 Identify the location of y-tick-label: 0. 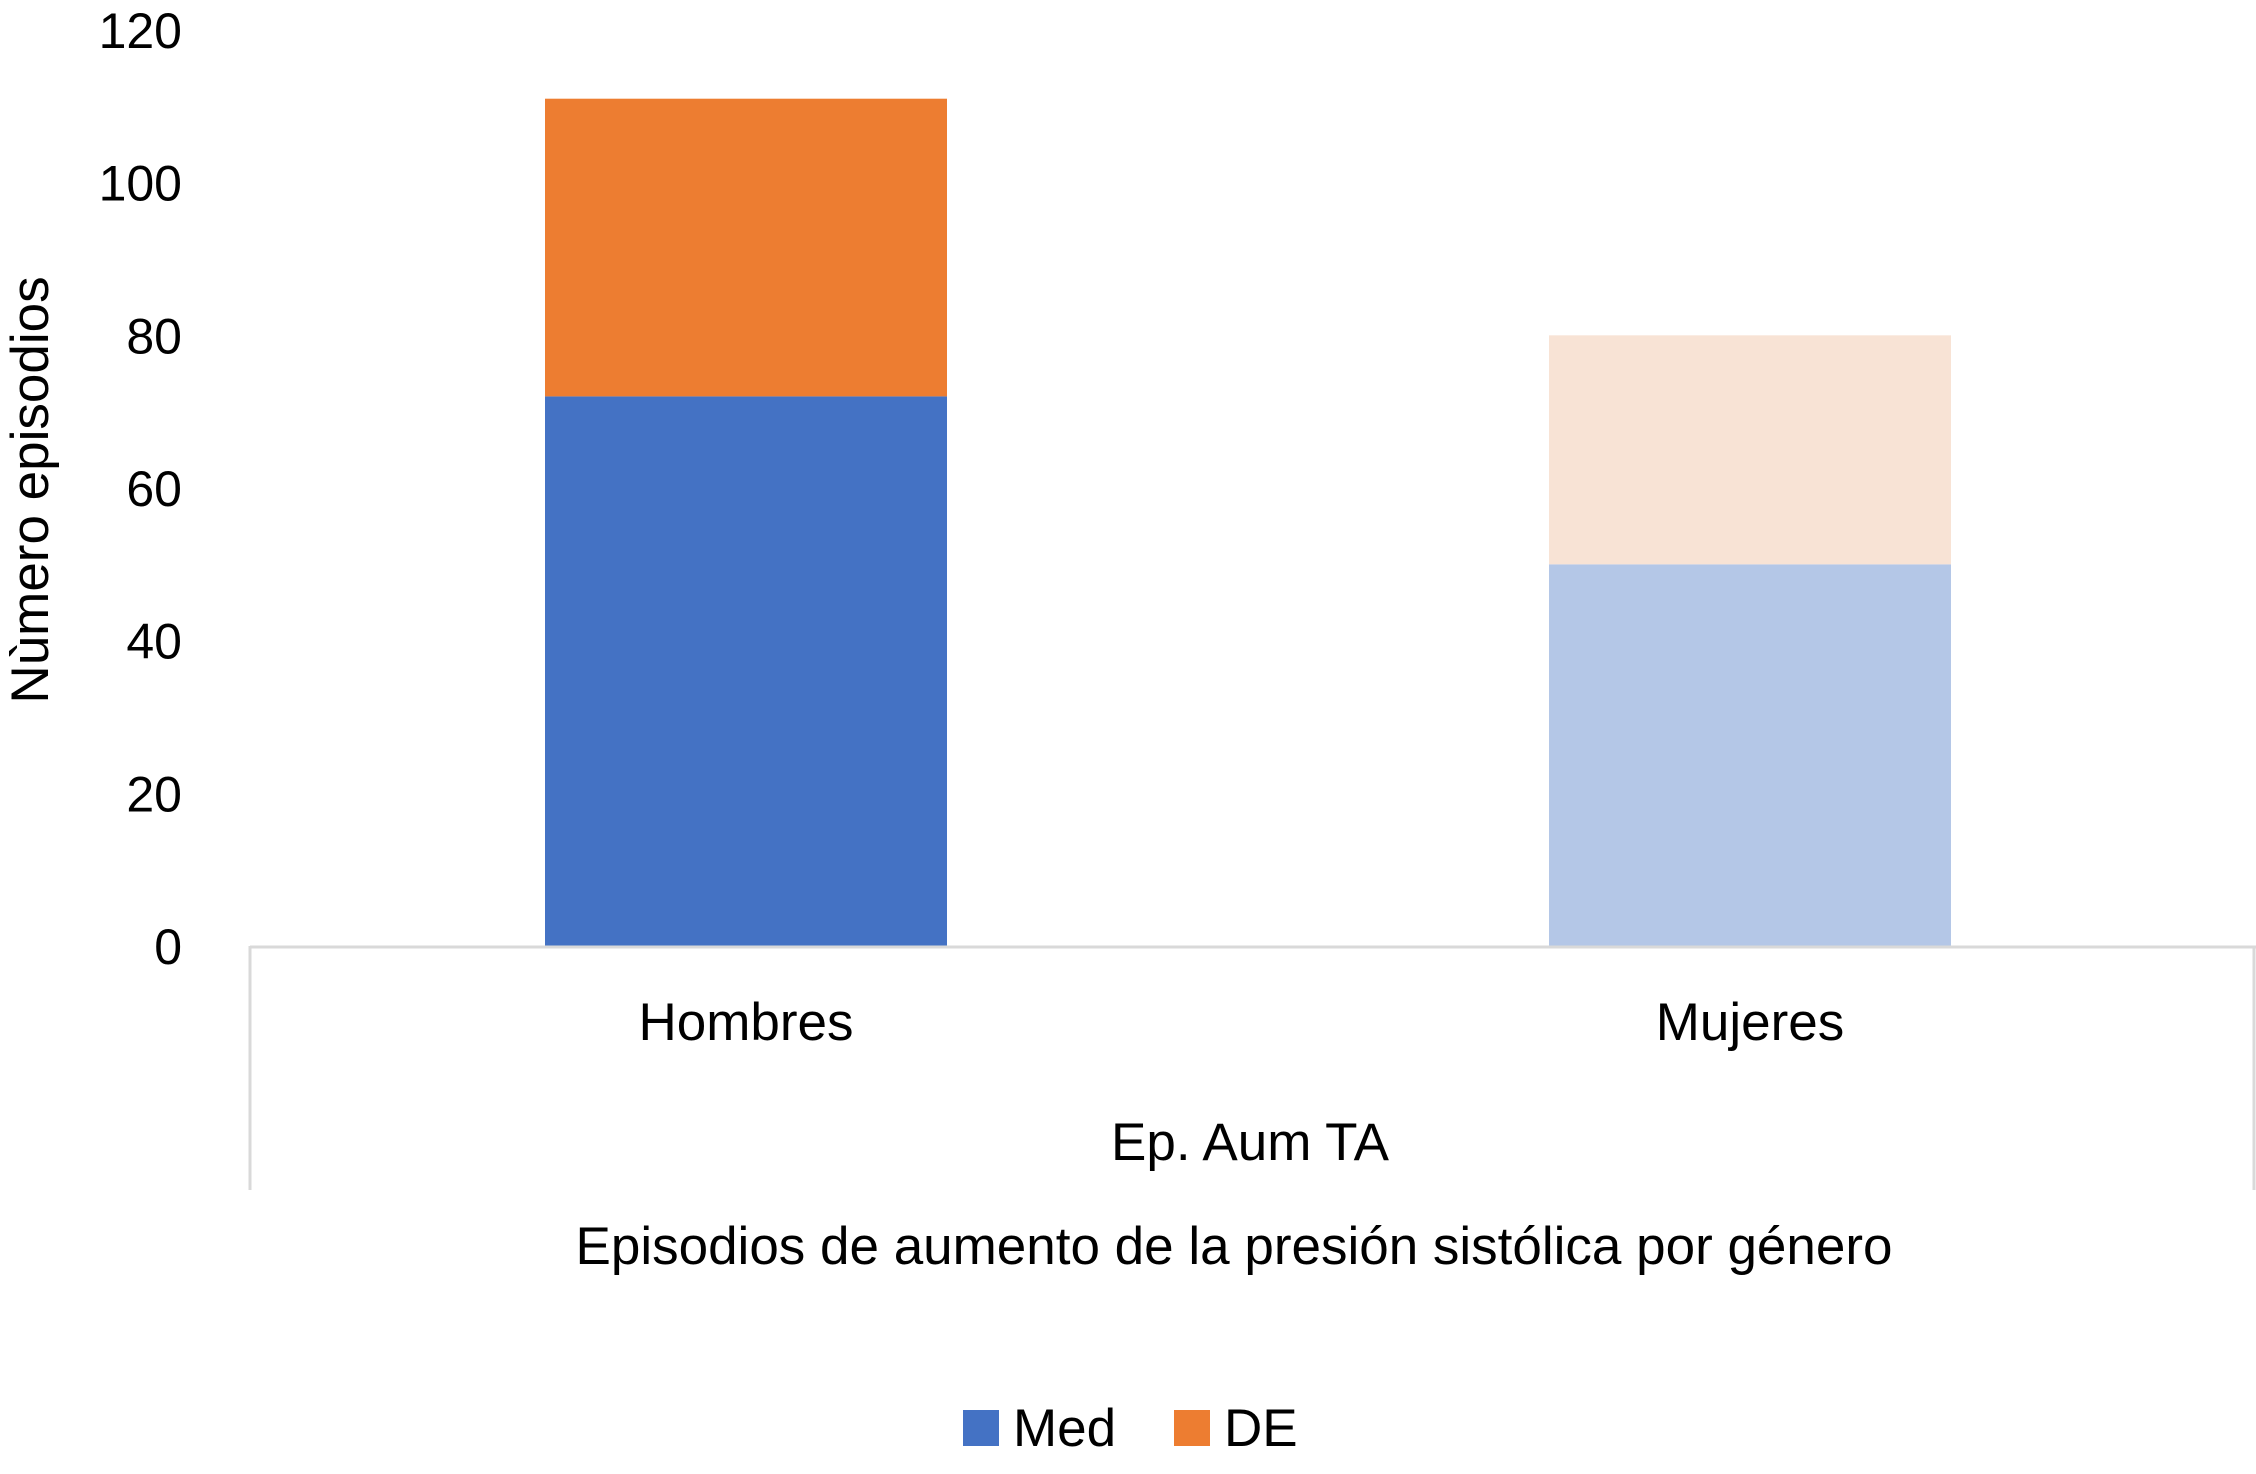
(168, 947).